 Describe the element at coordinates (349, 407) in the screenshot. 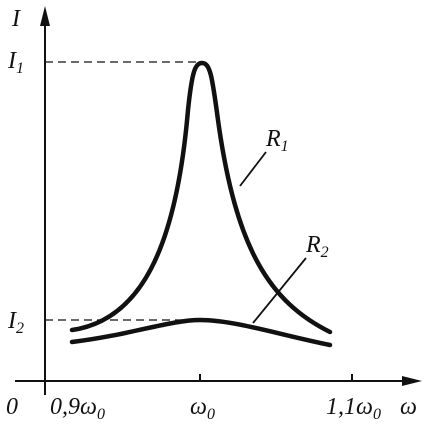

I see `x-mark-base: 1,1ω` at that location.